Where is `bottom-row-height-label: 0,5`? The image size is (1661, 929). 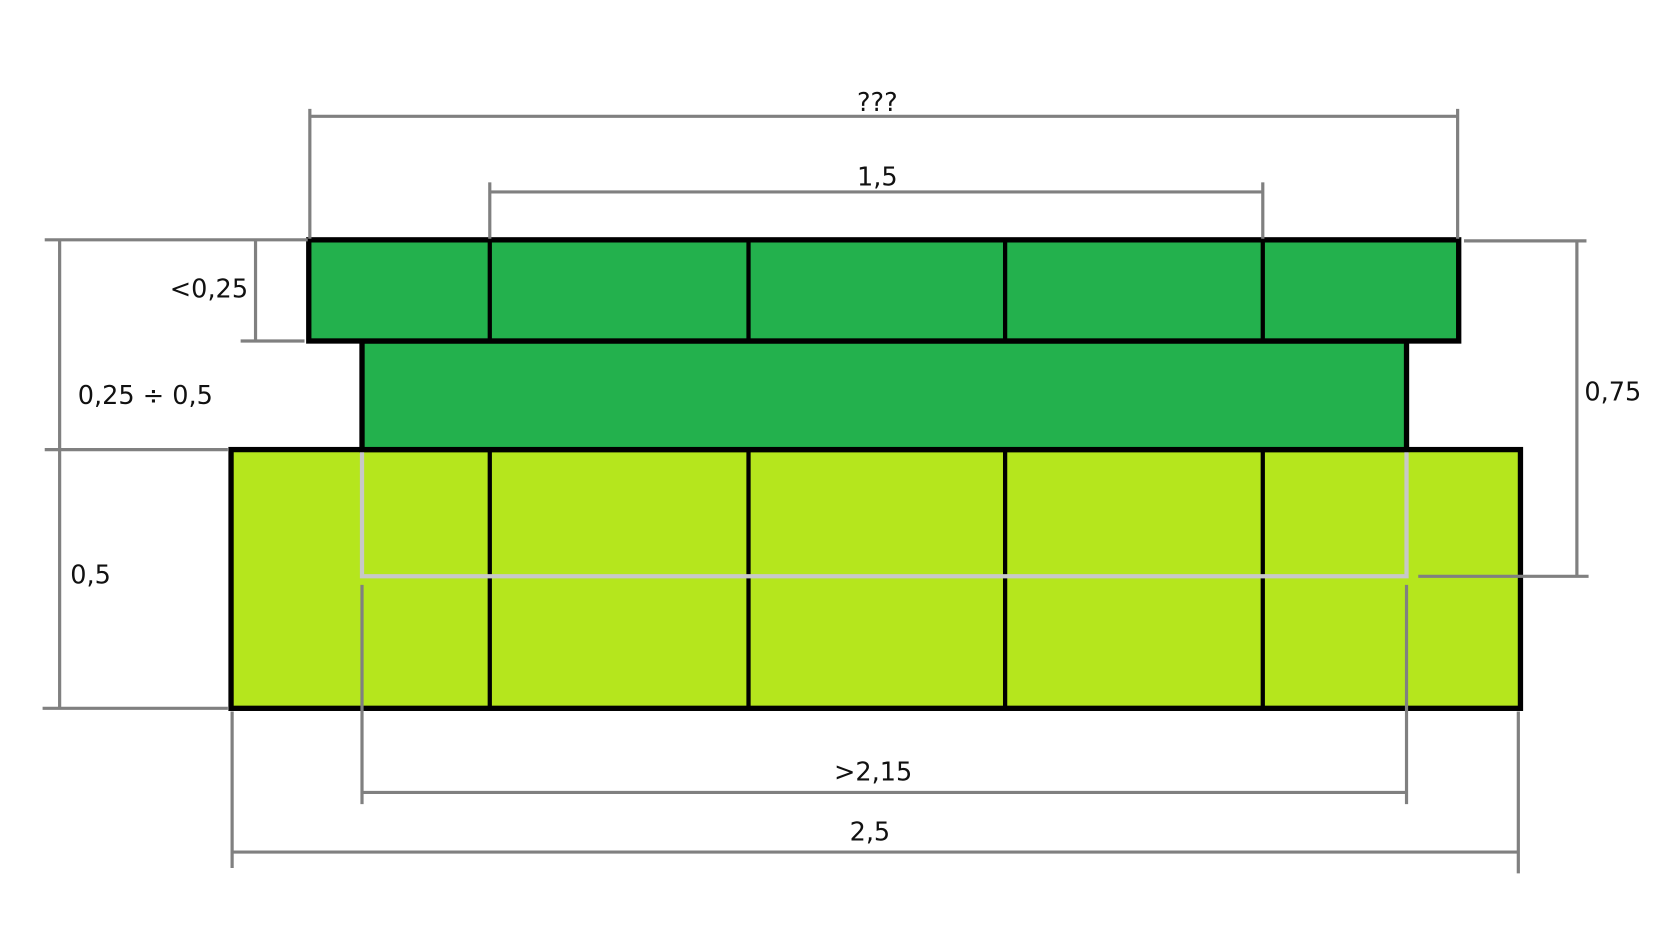 bottom-row-height-label: 0,5 is located at coordinates (90, 576).